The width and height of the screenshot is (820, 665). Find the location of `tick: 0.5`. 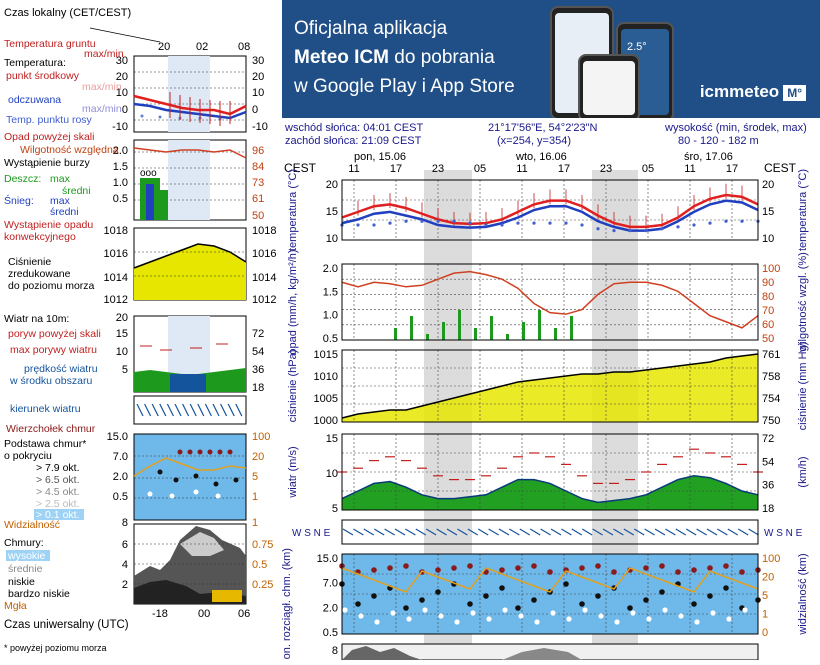

tick: 0.5 is located at coordinates (120, 497).